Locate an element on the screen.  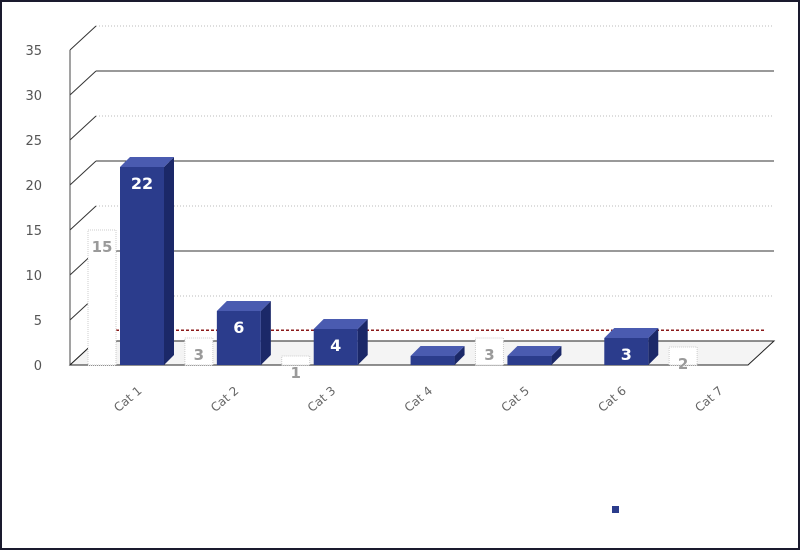
bar-label-series-1: 2 is located at coordinates (683, 364).